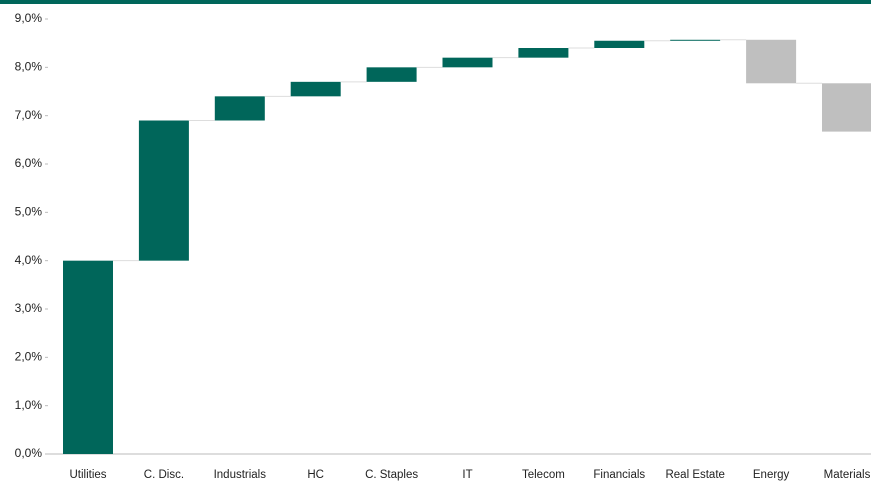 The image size is (871, 481). I want to click on x-tick-label: Financials, so click(619, 475).